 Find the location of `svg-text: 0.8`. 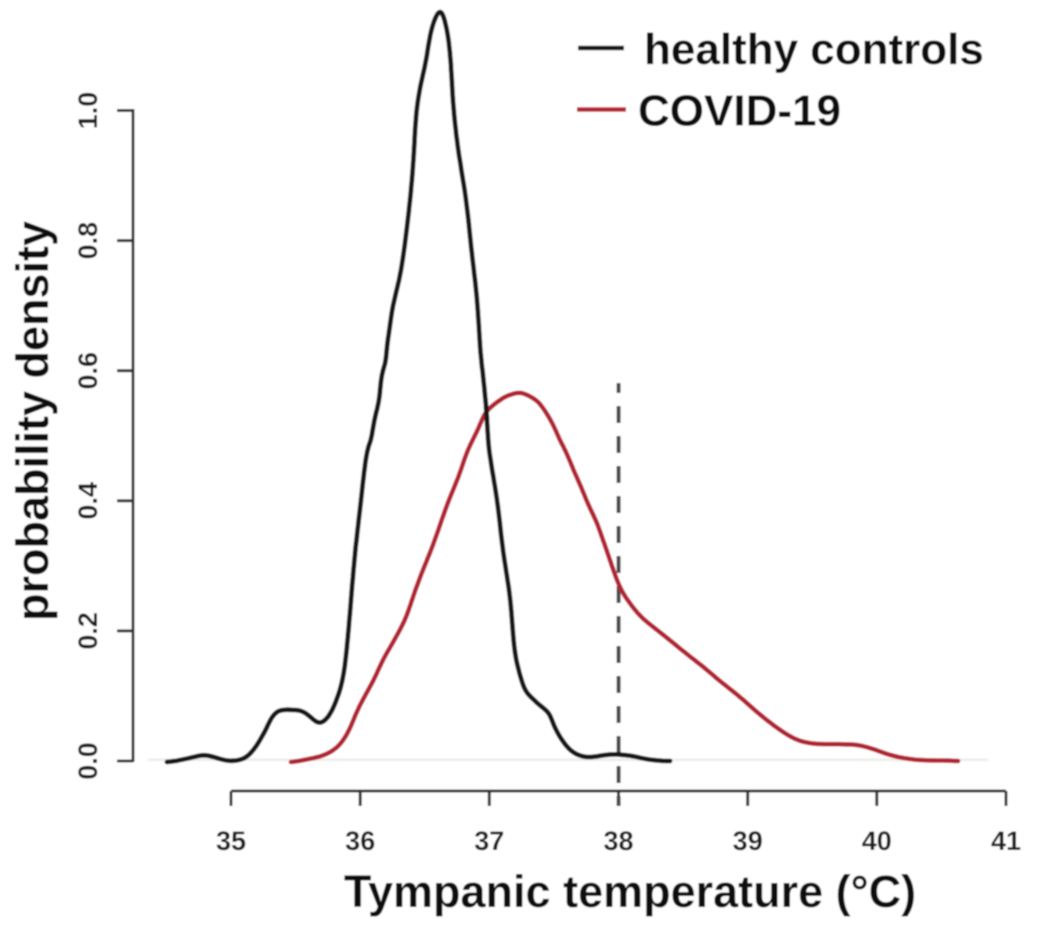

svg-text: 0.8 is located at coordinates (88, 241).